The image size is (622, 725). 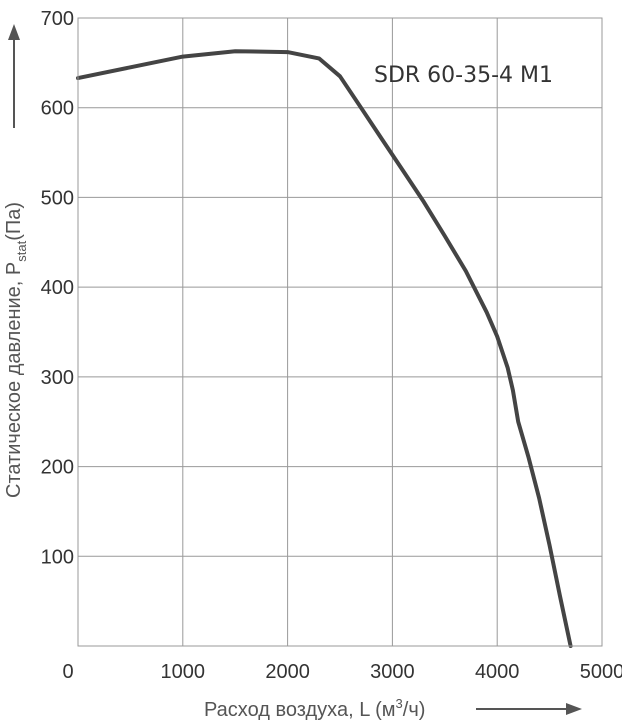 I want to click on y-axis-arrowhead, so click(x=14, y=32).